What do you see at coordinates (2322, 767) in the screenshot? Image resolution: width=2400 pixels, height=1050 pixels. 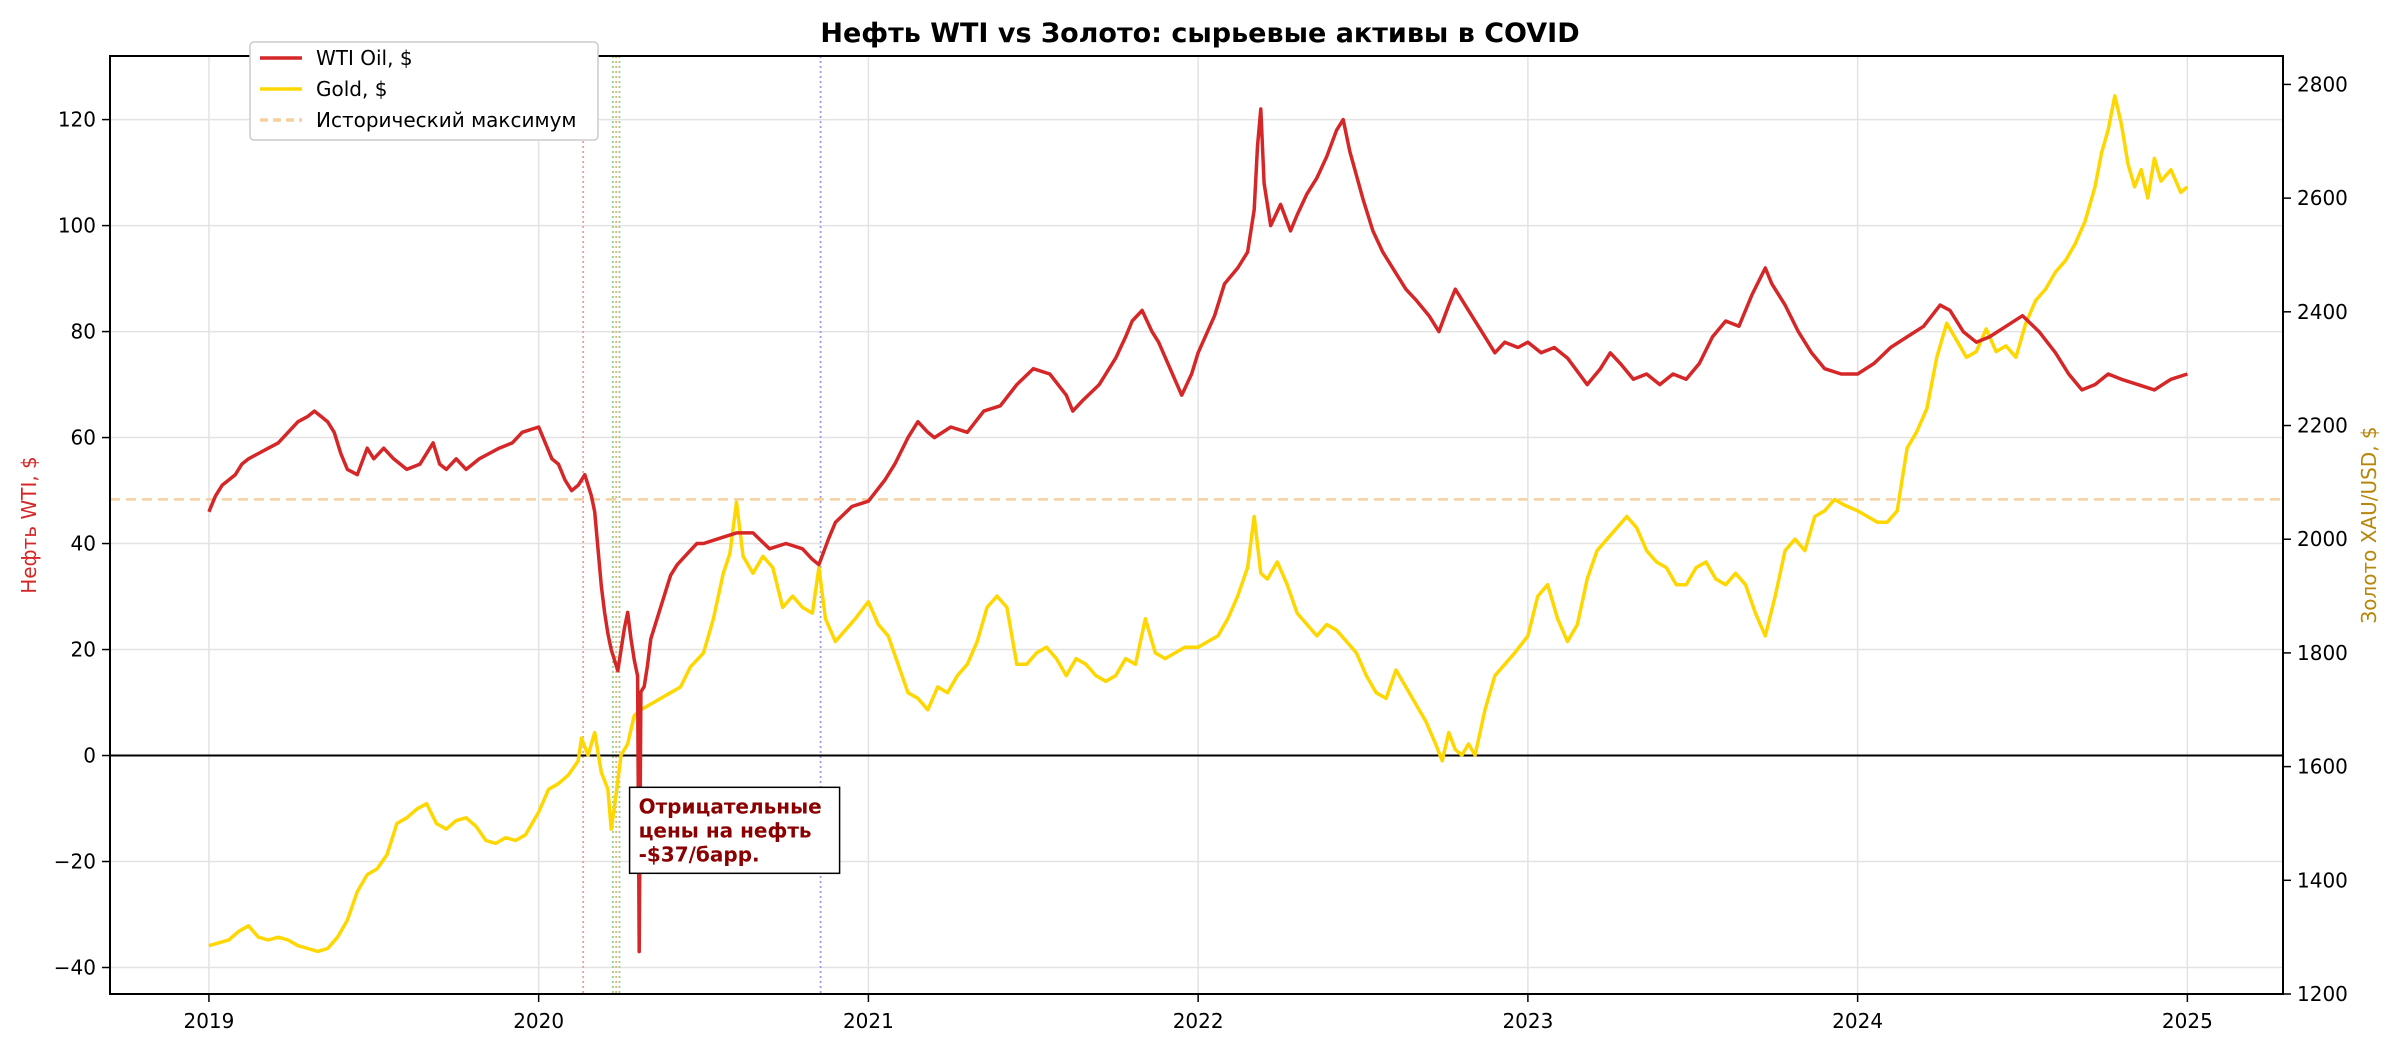 I see `y-tick-label-right: 1600` at bounding box center [2322, 767].